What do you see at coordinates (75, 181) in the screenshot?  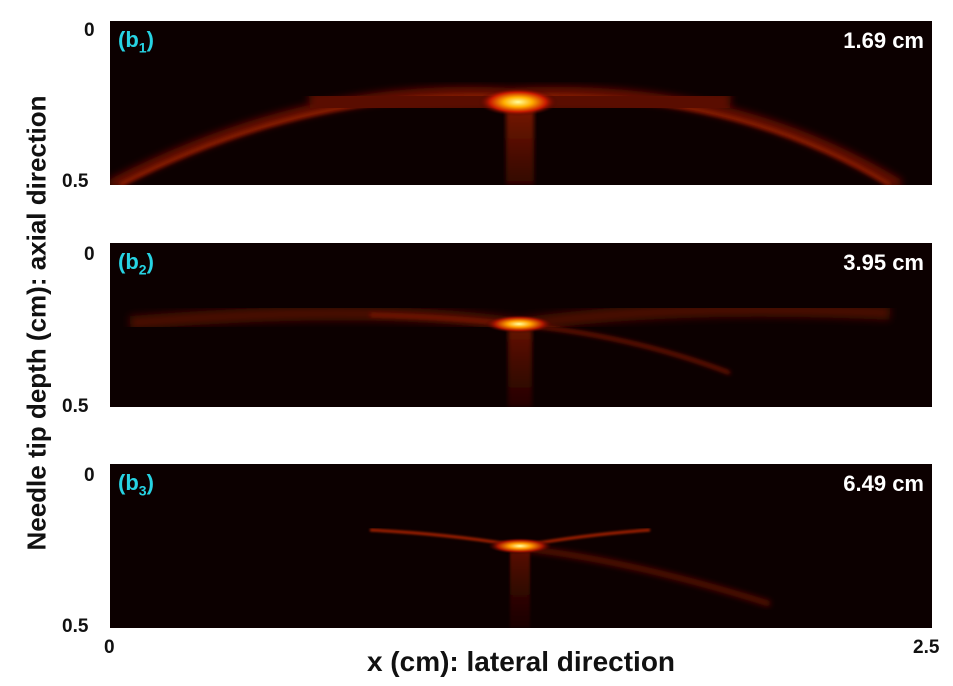 I see `panel-1-y-tick-0.5: 0.5` at bounding box center [75, 181].